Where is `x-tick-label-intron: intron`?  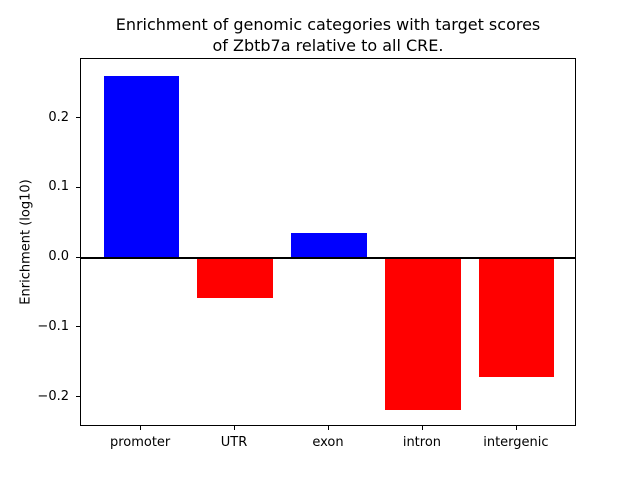
x-tick-label-intron: intron is located at coordinates (422, 442).